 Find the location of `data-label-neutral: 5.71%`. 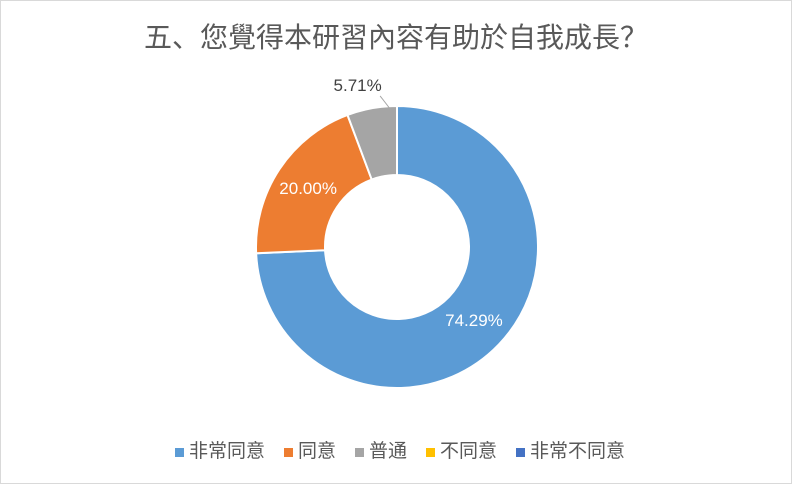

data-label-neutral: 5.71% is located at coordinates (358, 85).